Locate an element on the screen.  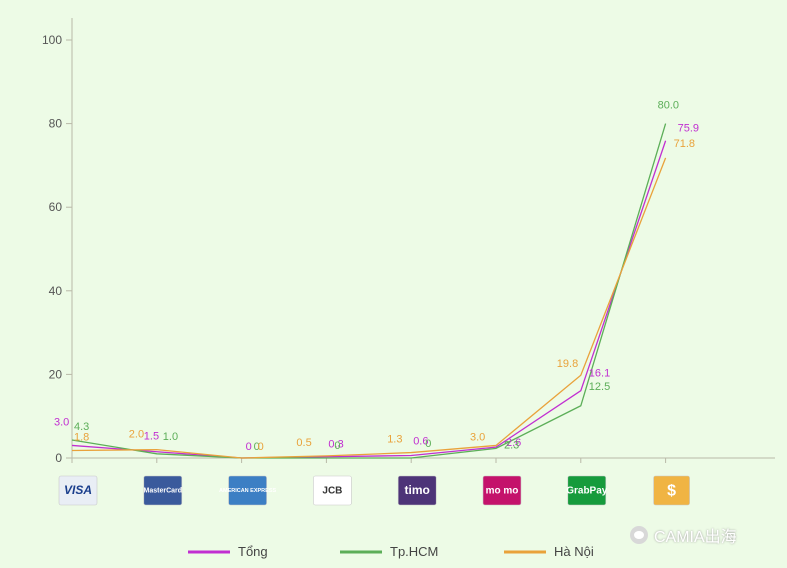
cash-logo-bg is located at coordinates (671, 490).